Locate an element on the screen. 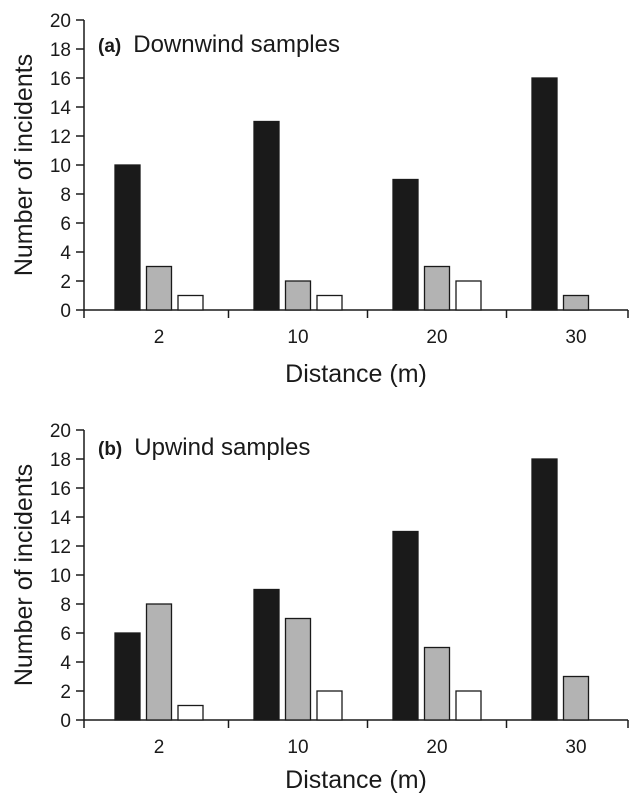 The image size is (639, 794). panel-title: (b) Upwind samples is located at coordinates (204, 447).